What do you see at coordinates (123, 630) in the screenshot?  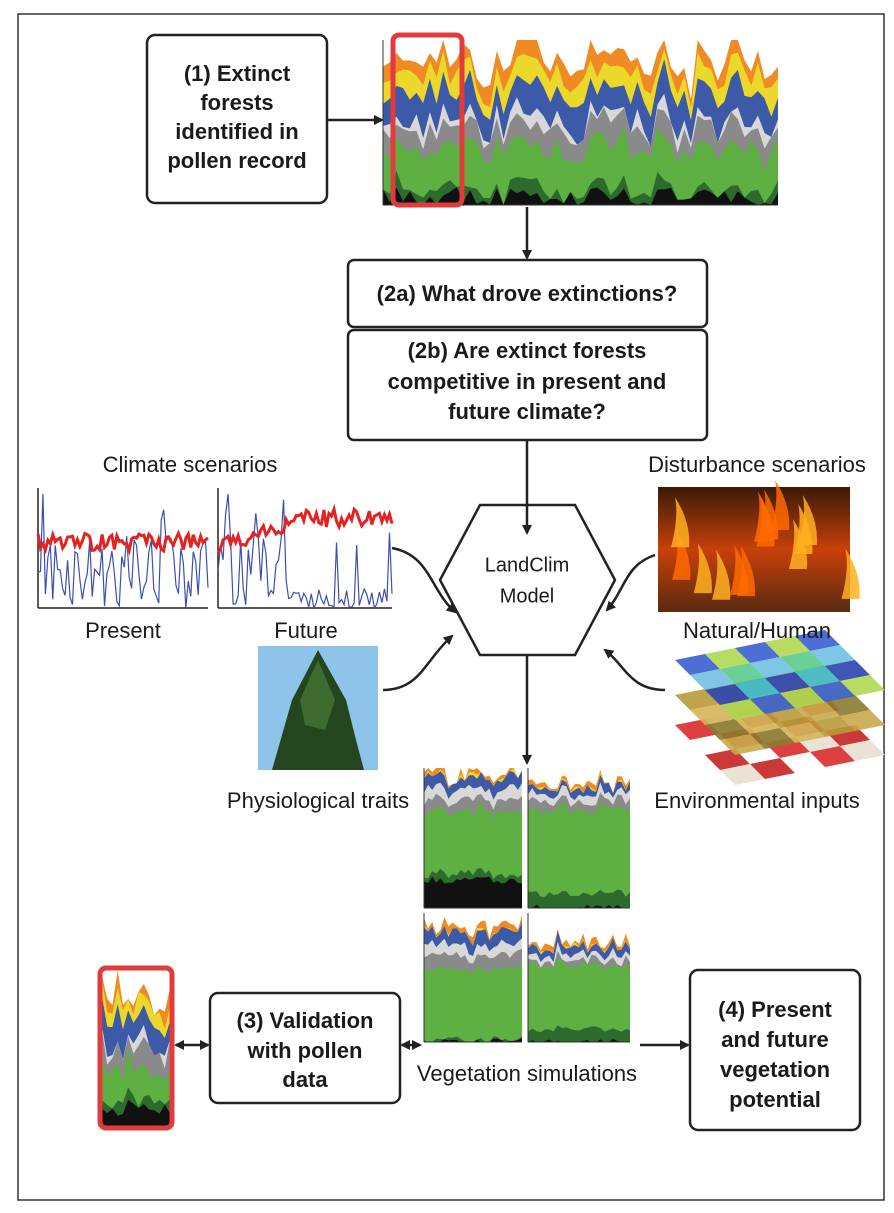 I see `caption: Present` at bounding box center [123, 630].